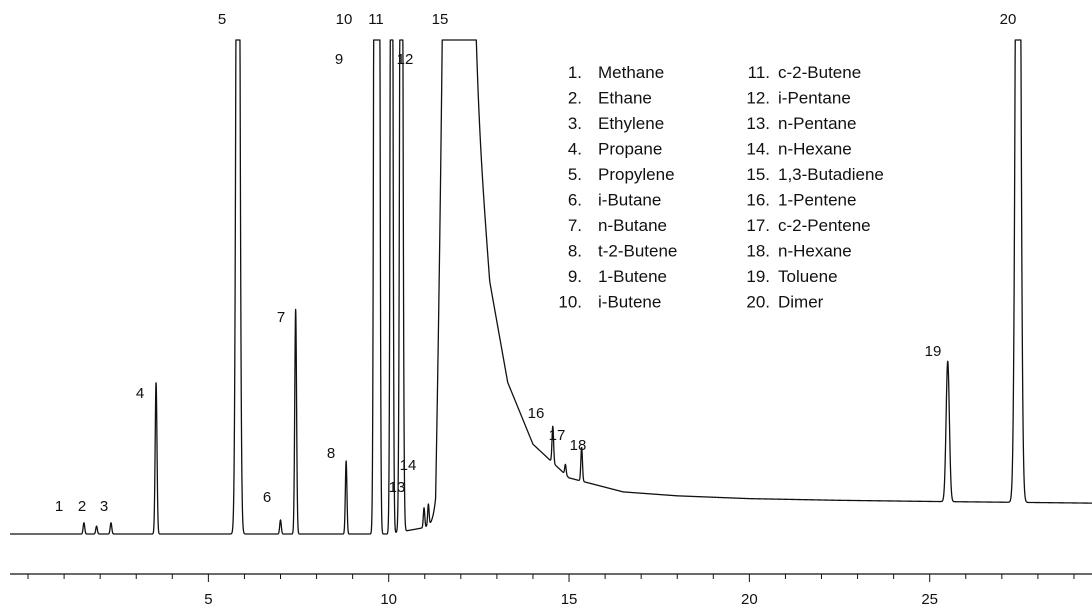 Image resolution: width=1092 pixels, height=612 pixels. What do you see at coordinates (801, 302) in the screenshot?
I see `legend-compound: Dimer` at bounding box center [801, 302].